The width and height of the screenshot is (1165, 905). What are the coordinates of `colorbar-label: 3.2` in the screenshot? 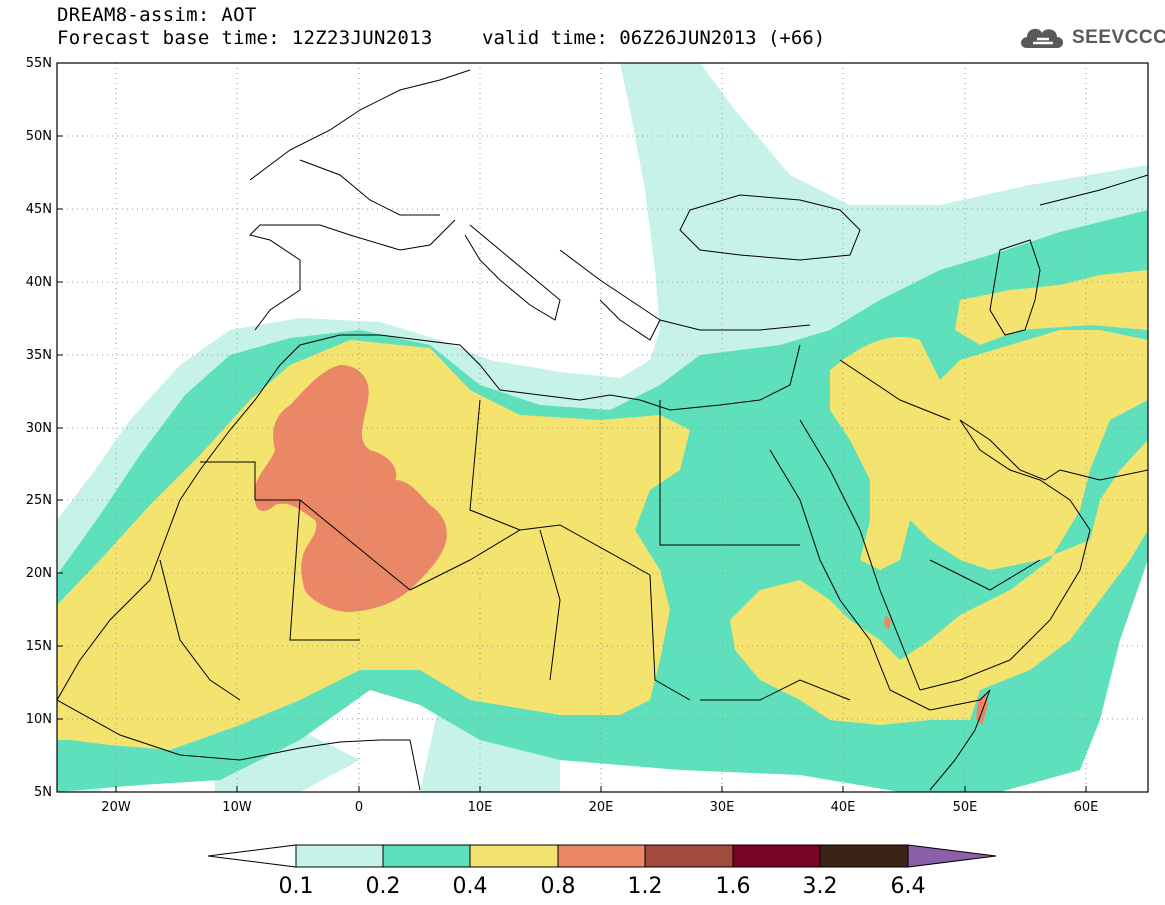 It's located at (820, 886).